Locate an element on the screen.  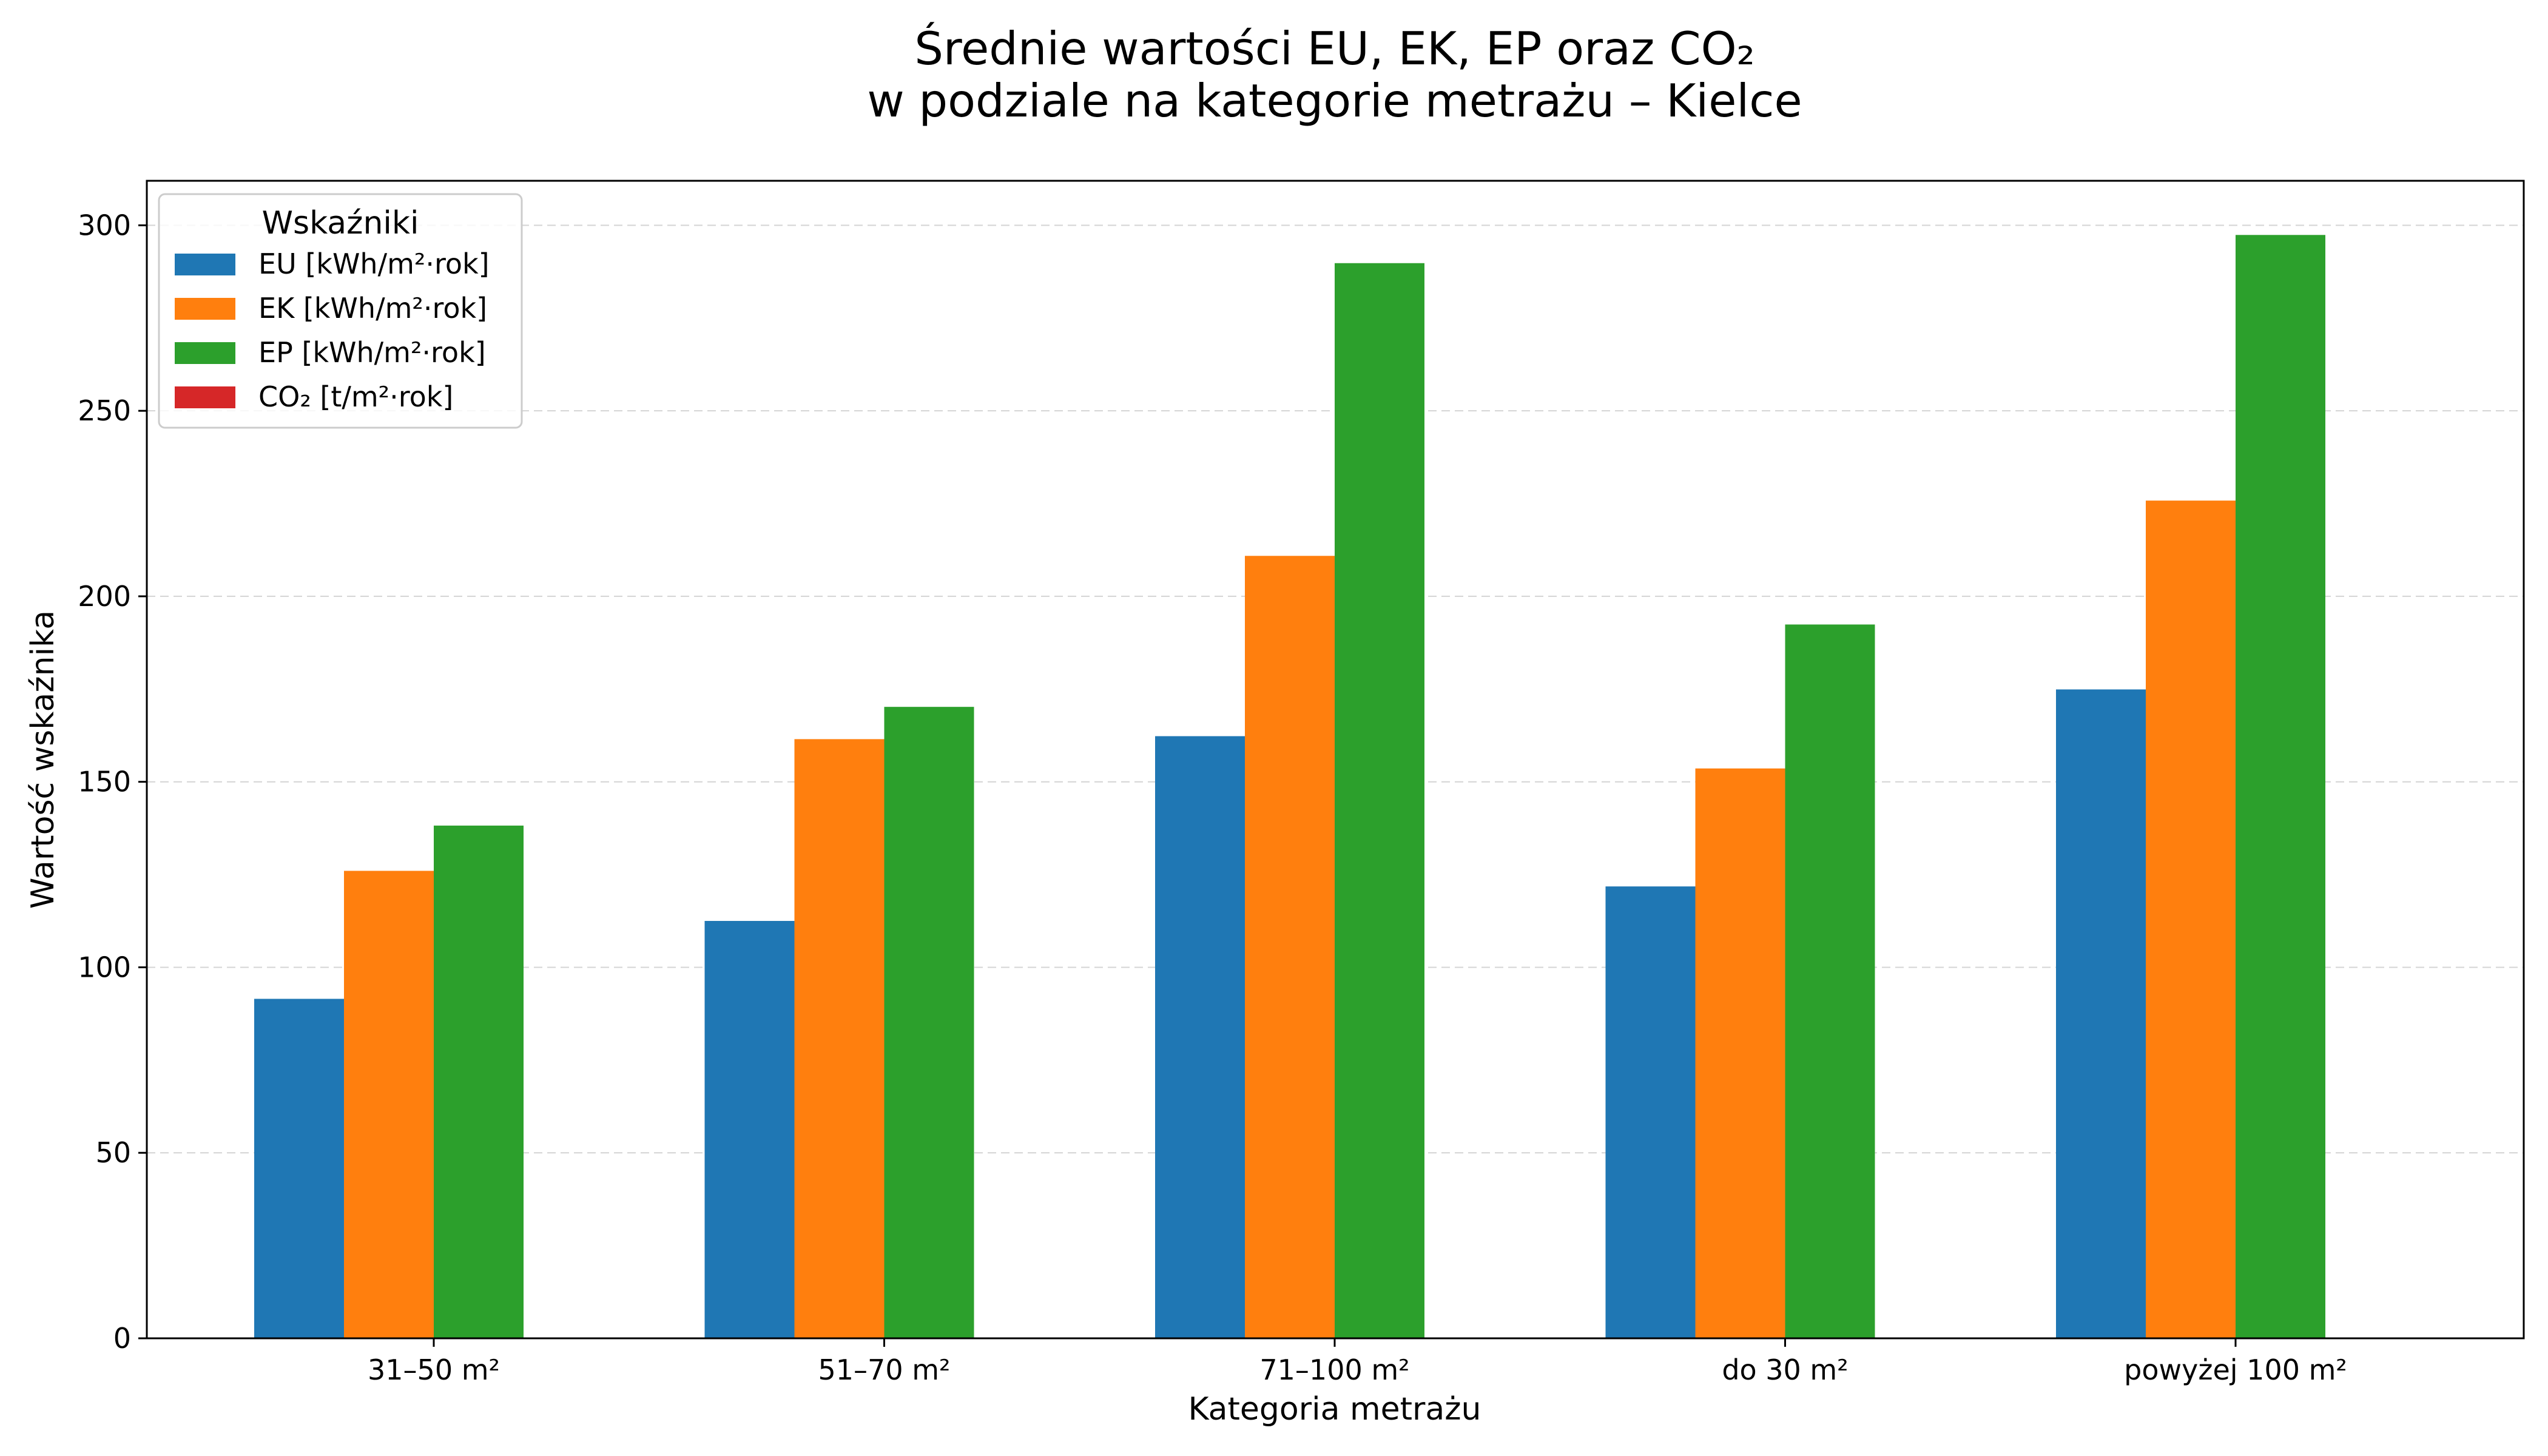
legend-label: EP [kWh/m²·rok] is located at coordinates (372, 352).